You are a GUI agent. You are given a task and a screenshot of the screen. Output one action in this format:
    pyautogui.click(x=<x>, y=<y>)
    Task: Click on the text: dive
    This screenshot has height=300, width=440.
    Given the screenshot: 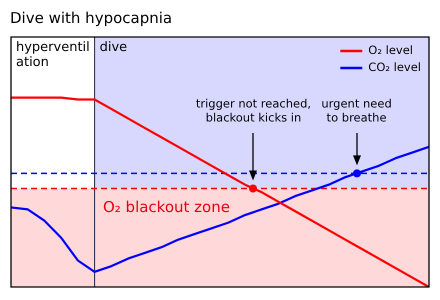 What is the action you would take?
    pyautogui.click(x=114, y=47)
    